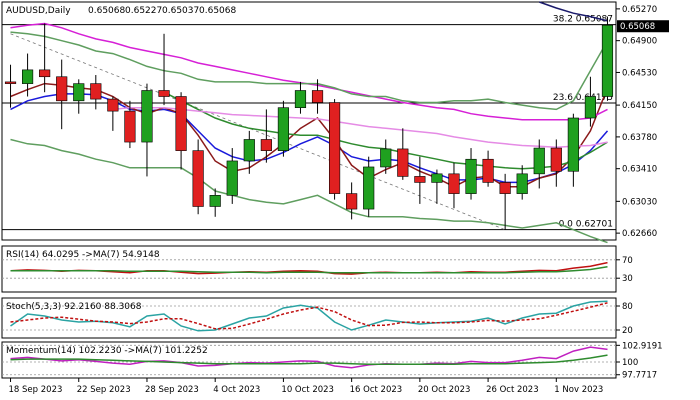  What do you see at coordinates (586, 225) in the screenshot?
I see `fib-level-label: 0.0 0.62701` at bounding box center [586, 225].